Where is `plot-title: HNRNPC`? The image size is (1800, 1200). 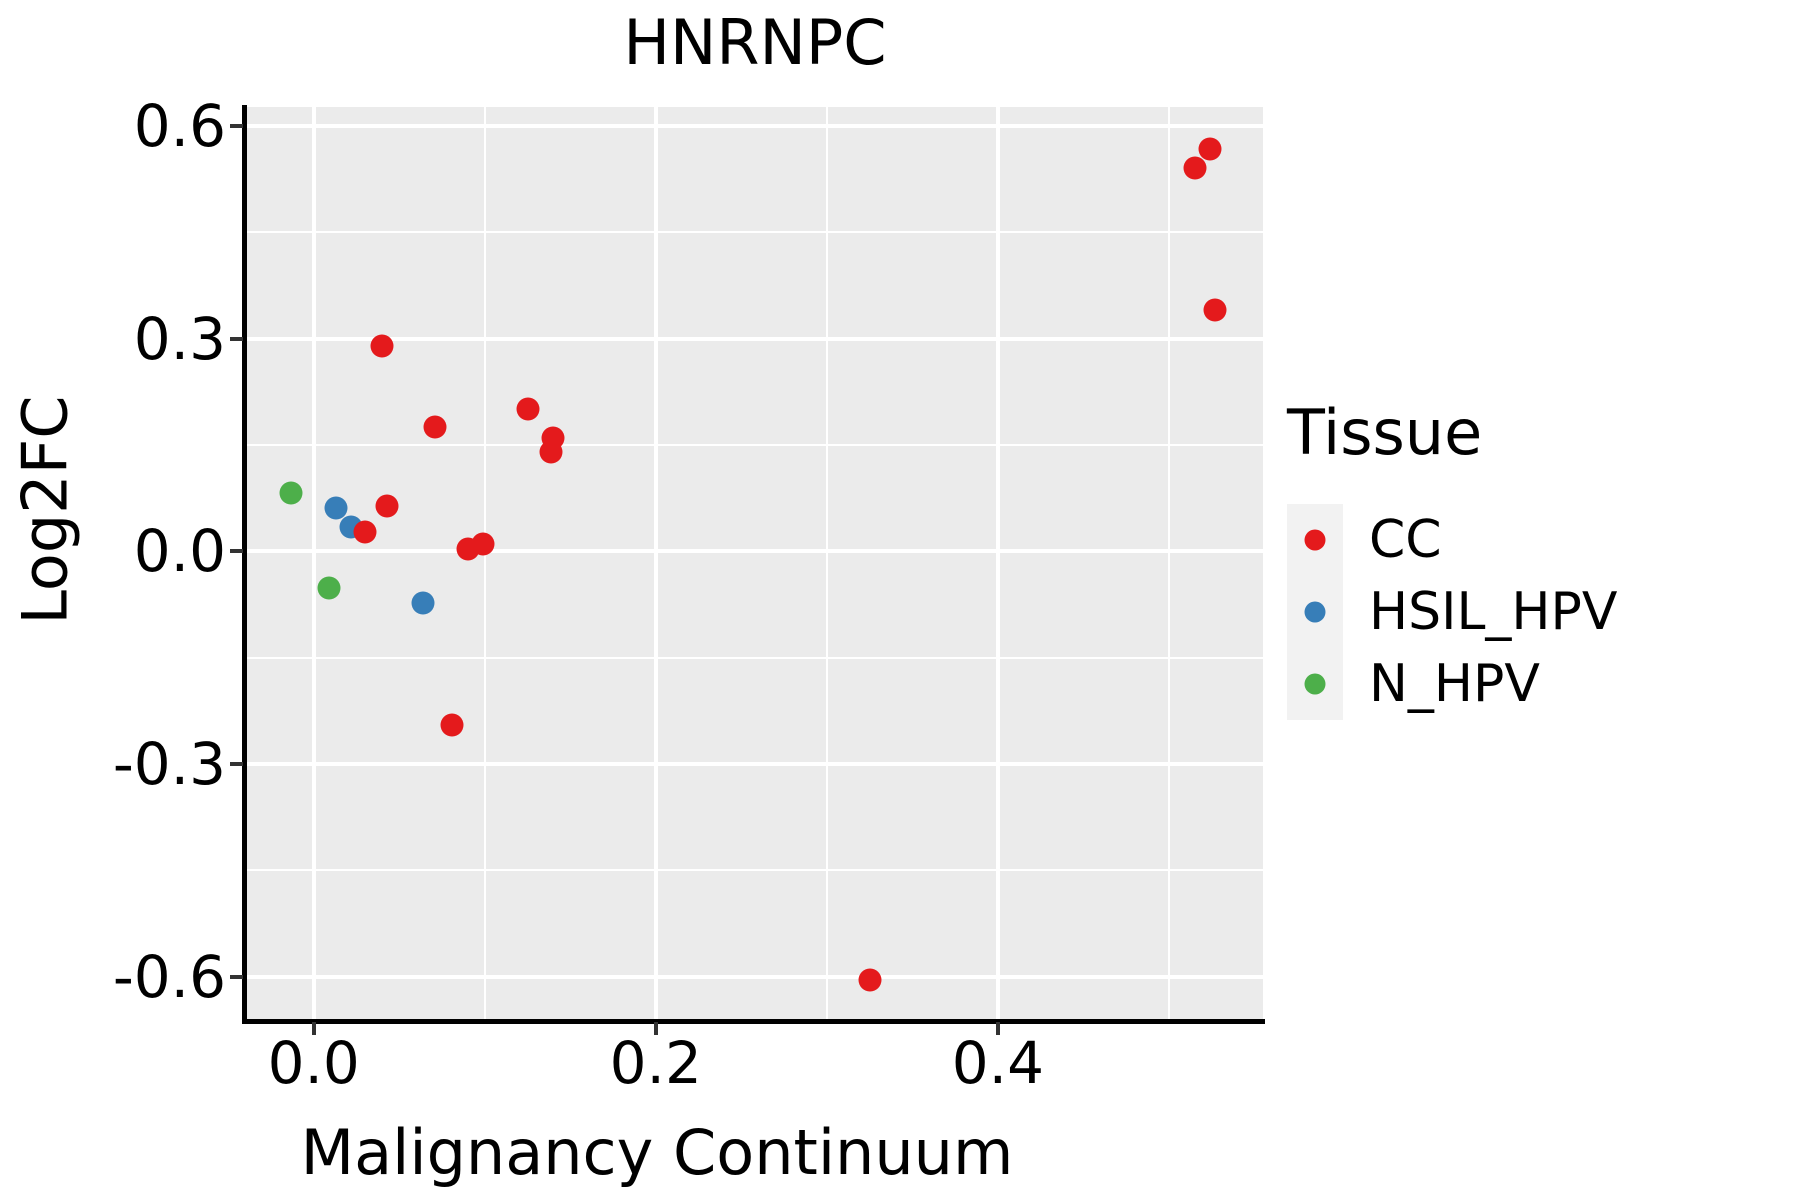 plot-title: HNRNPC is located at coordinates (755, 42).